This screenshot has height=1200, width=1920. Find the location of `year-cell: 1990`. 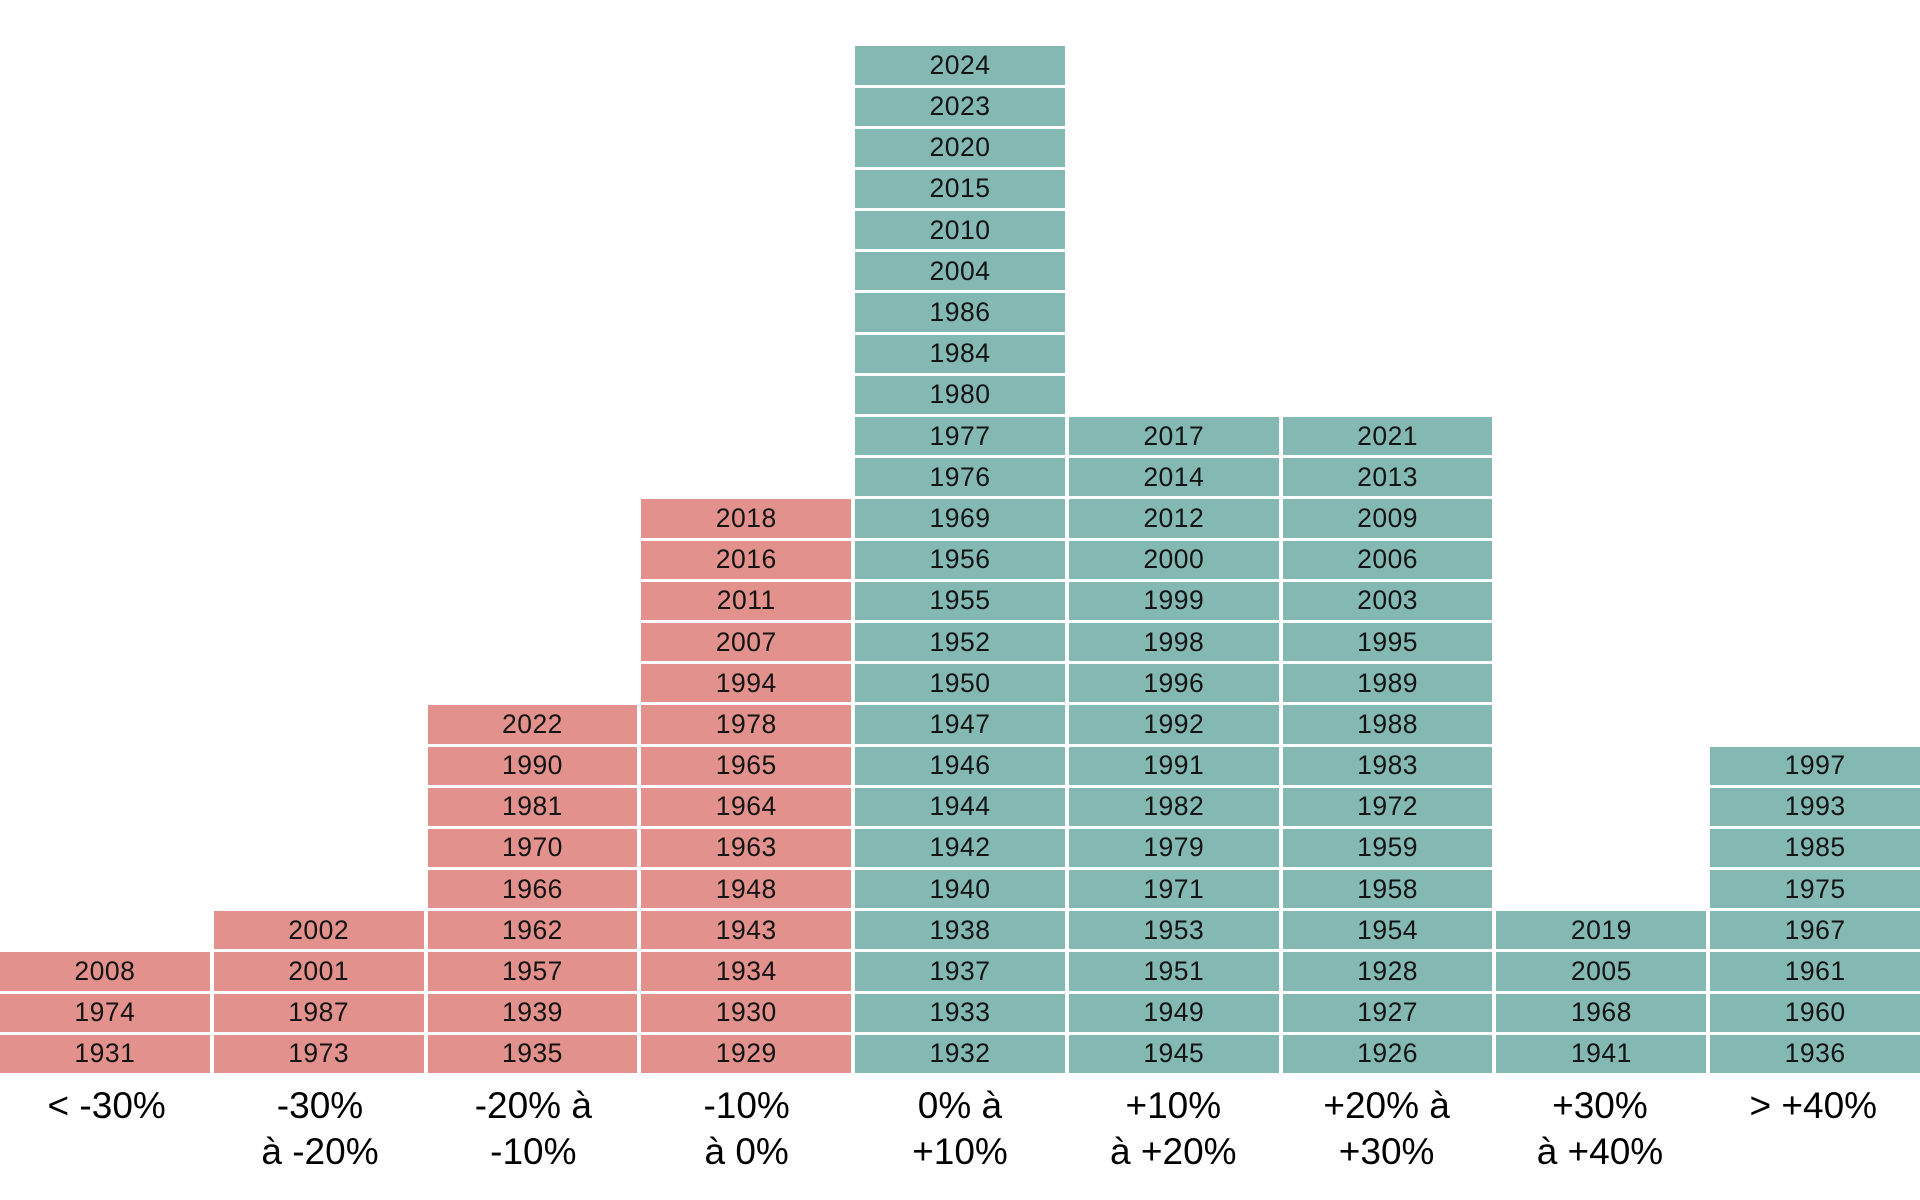

year-cell: 1990 is located at coordinates (532, 765).